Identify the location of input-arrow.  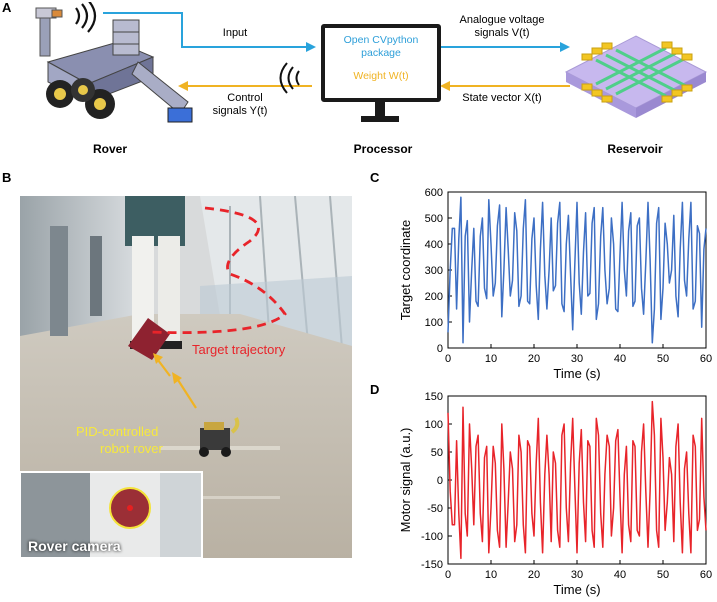
(204, 30).